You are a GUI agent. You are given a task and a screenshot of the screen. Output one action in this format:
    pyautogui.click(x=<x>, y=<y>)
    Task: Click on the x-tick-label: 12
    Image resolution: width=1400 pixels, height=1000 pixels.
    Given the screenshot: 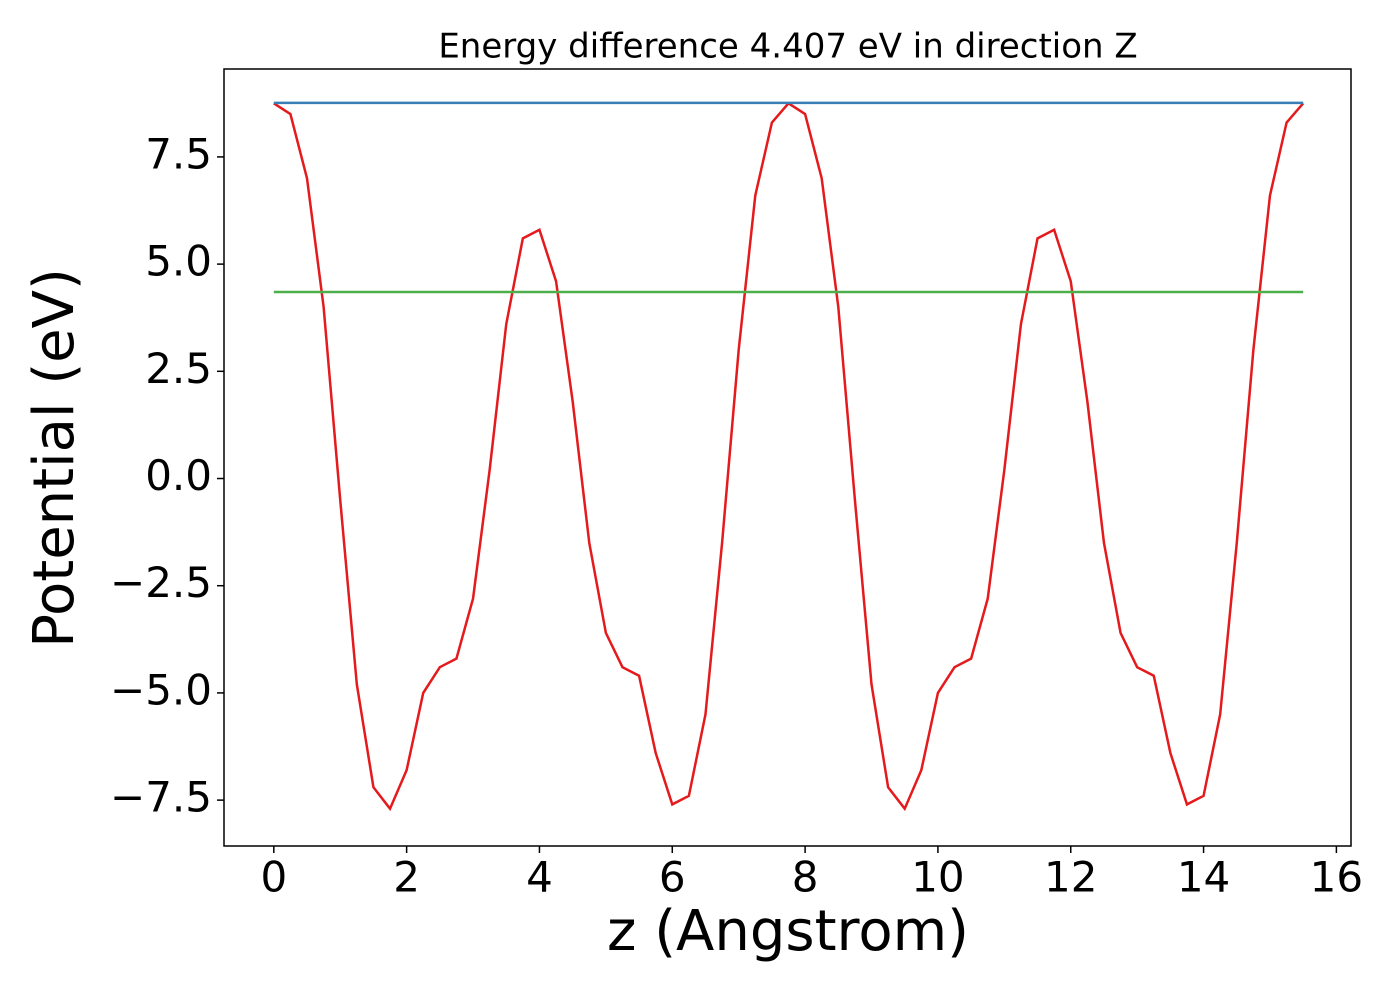 What is the action you would take?
    pyautogui.click(x=1070, y=877)
    